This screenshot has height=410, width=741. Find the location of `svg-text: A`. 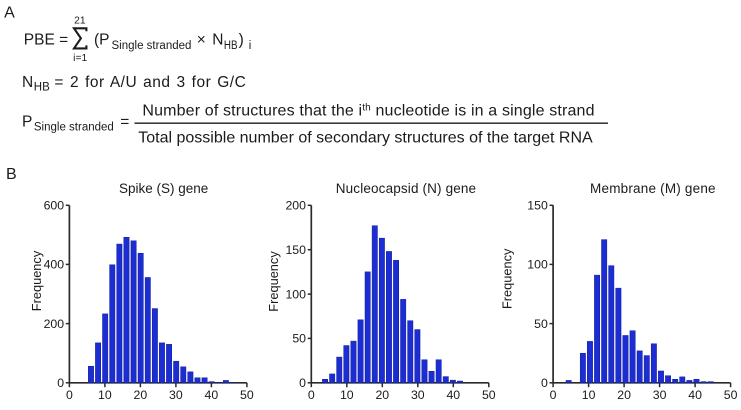

svg-text: A is located at coordinates (9, 12).